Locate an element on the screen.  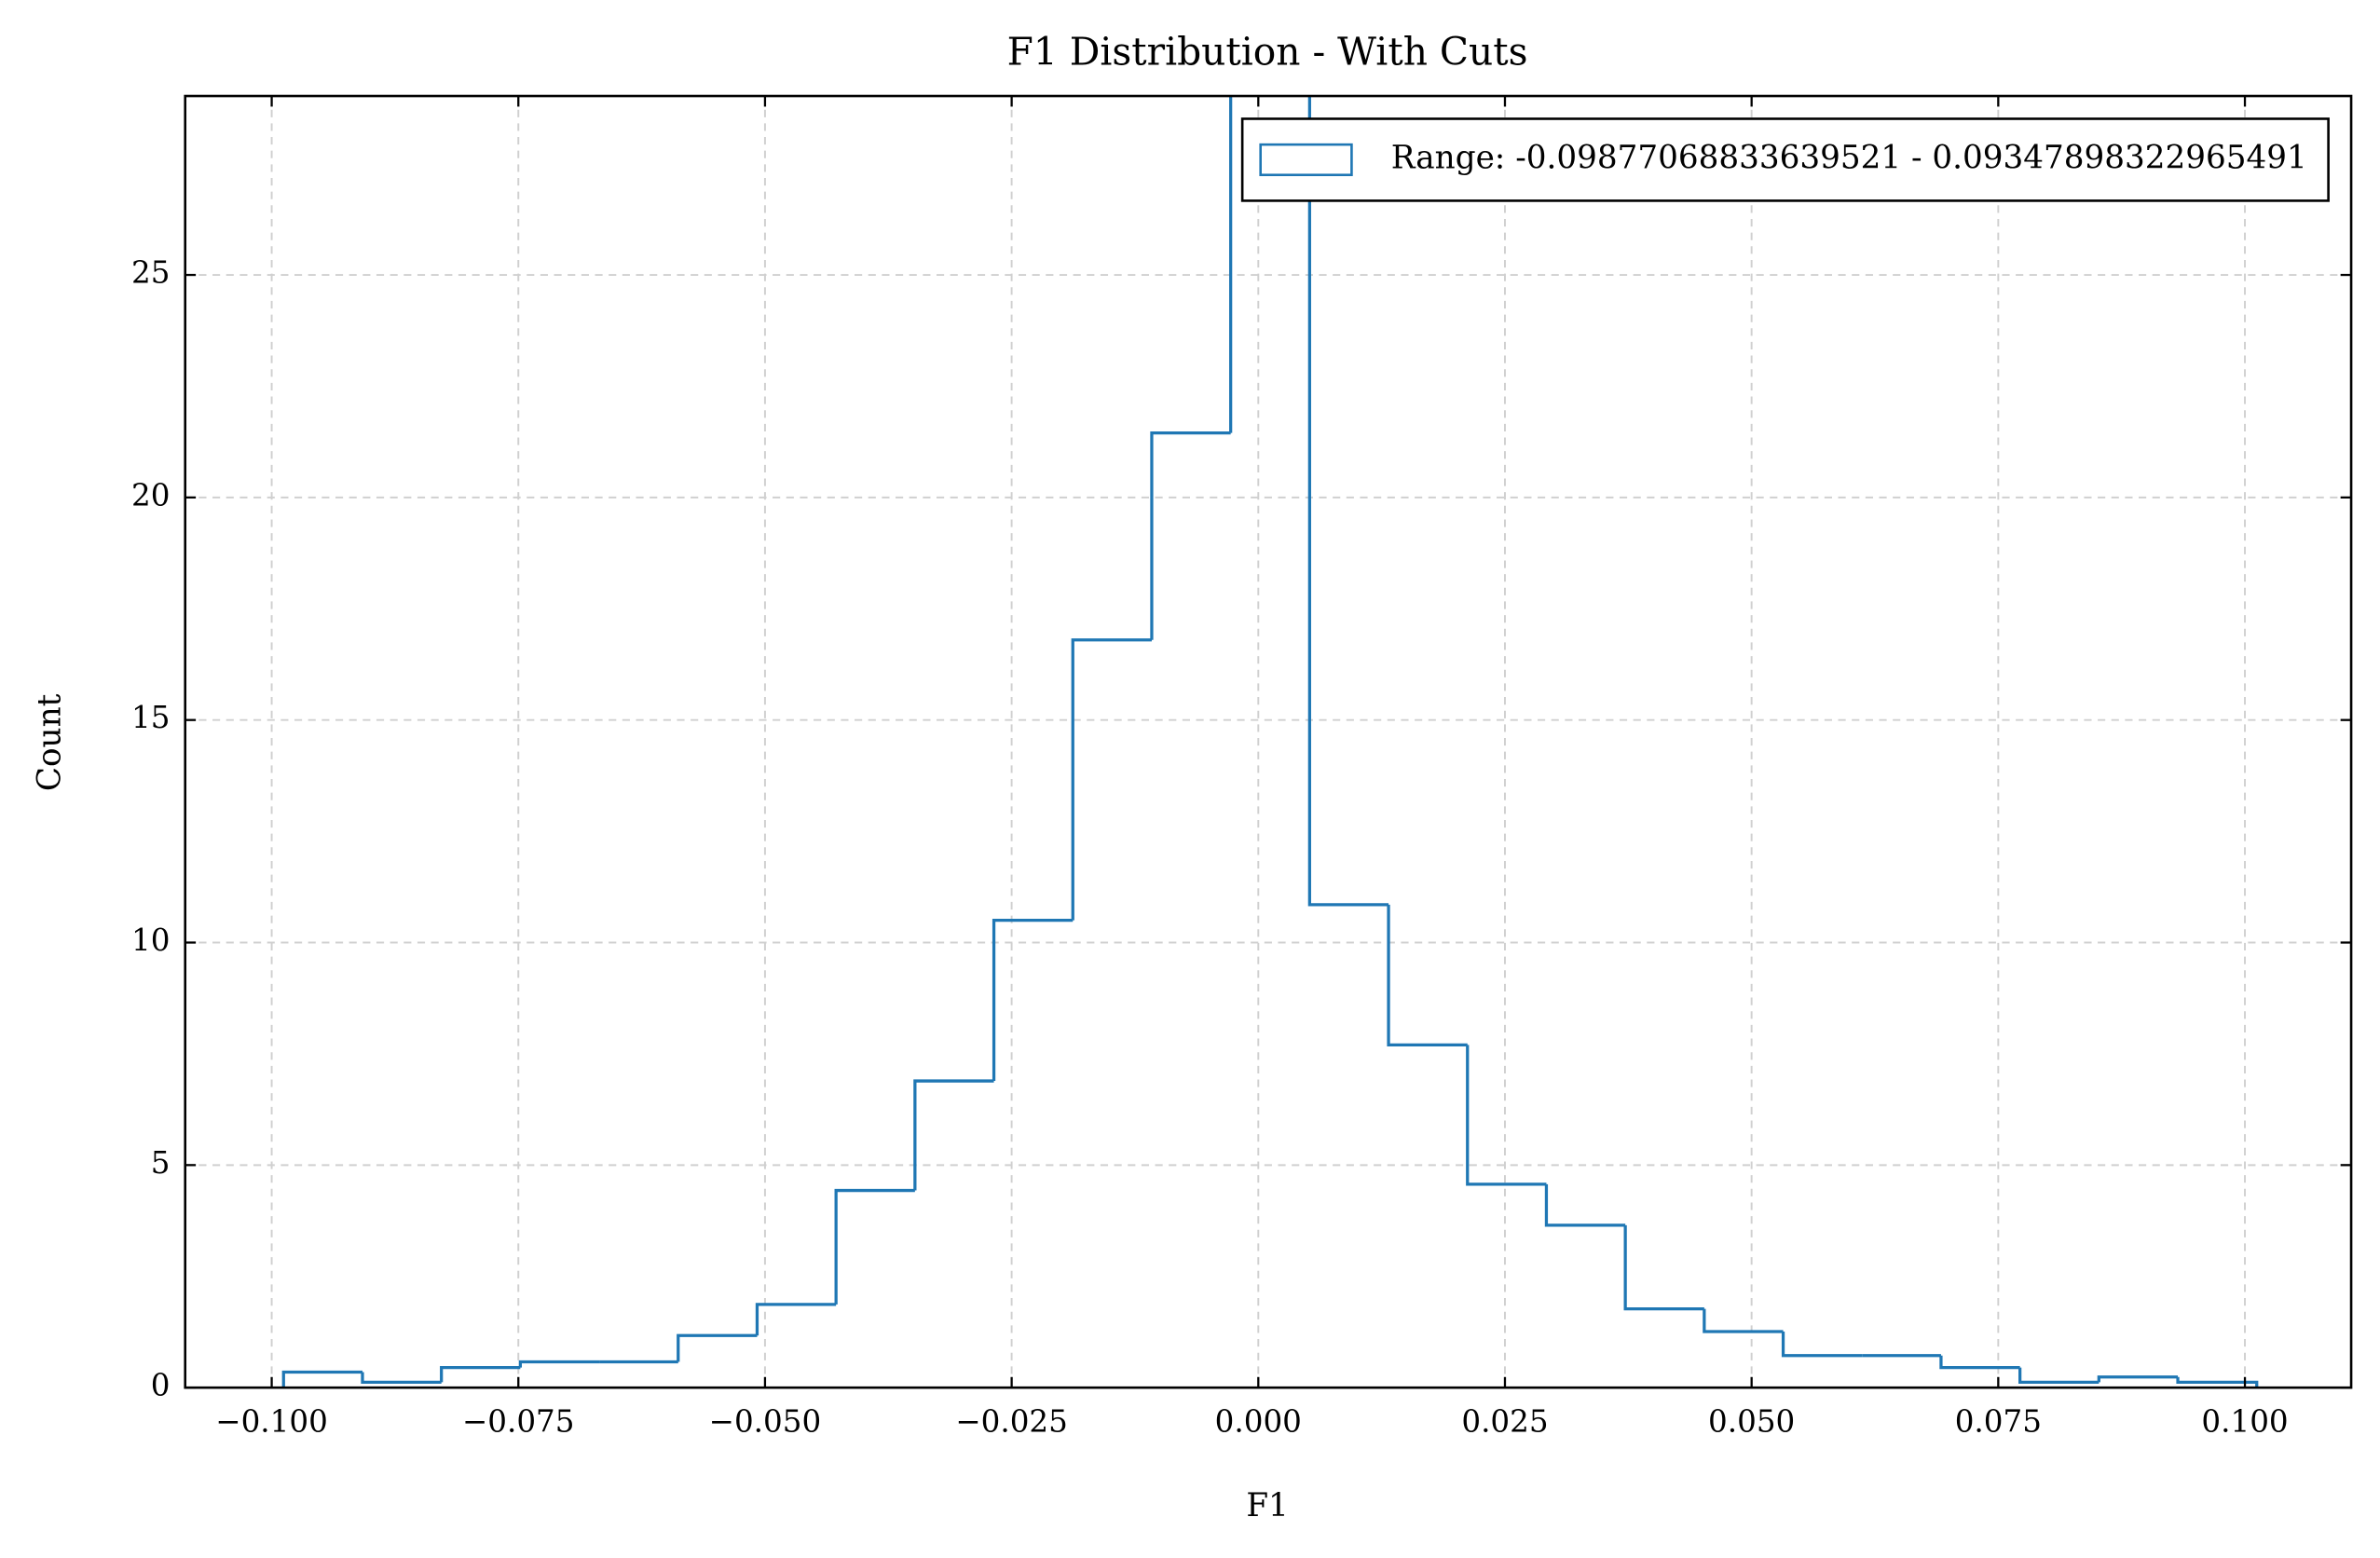
x-tick-label: 0.050 is located at coordinates (1751, 1422).